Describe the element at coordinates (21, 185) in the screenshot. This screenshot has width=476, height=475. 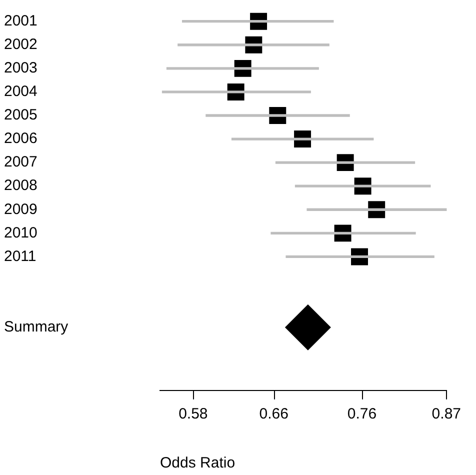
I see `y-tick-label: 2008` at that location.